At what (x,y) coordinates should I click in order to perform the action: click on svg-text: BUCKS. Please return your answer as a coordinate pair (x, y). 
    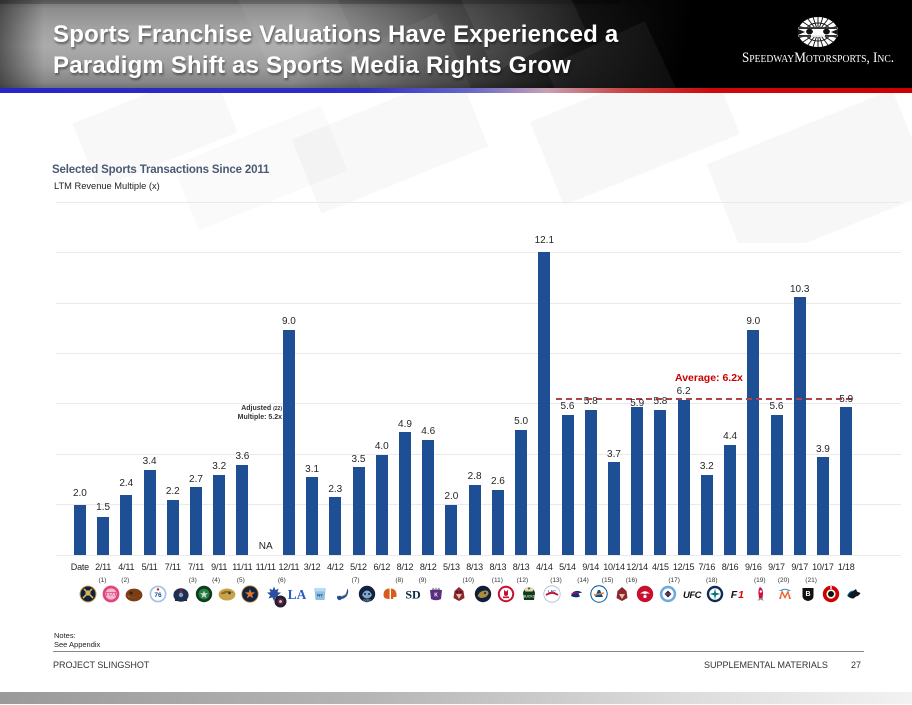
    Looking at the image, I should click on (529, 597).